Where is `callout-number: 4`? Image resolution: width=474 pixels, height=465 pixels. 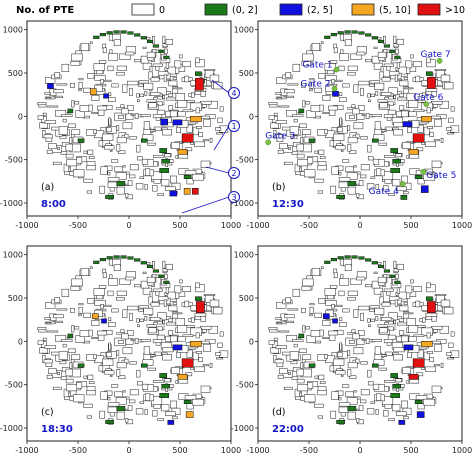 callout-number: 4 is located at coordinates (233, 93).